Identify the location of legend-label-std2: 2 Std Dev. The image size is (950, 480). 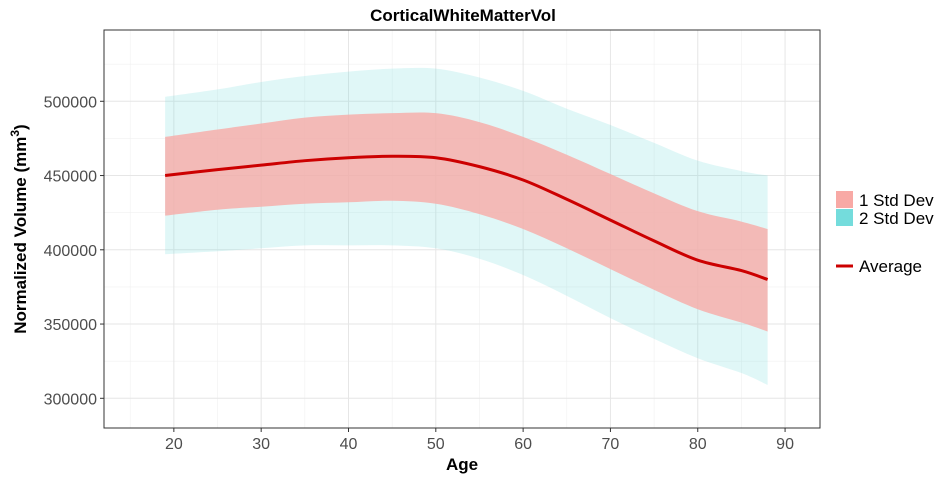
(896, 218).